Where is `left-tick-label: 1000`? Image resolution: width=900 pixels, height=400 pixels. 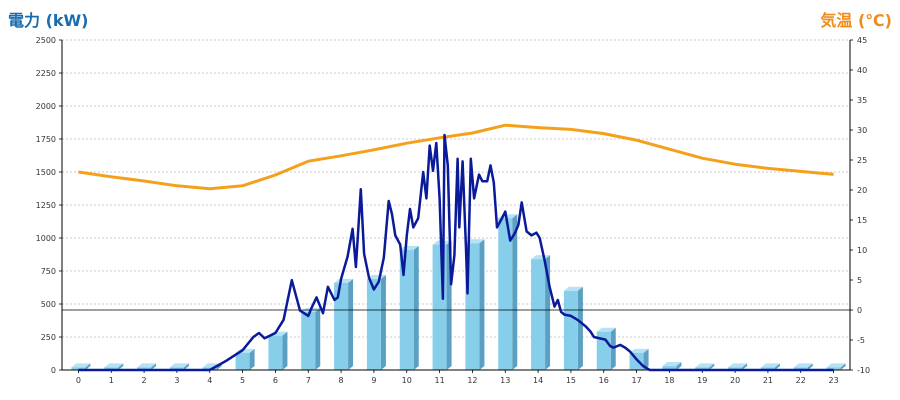 left-tick-label: 1000 is located at coordinates (46, 238).